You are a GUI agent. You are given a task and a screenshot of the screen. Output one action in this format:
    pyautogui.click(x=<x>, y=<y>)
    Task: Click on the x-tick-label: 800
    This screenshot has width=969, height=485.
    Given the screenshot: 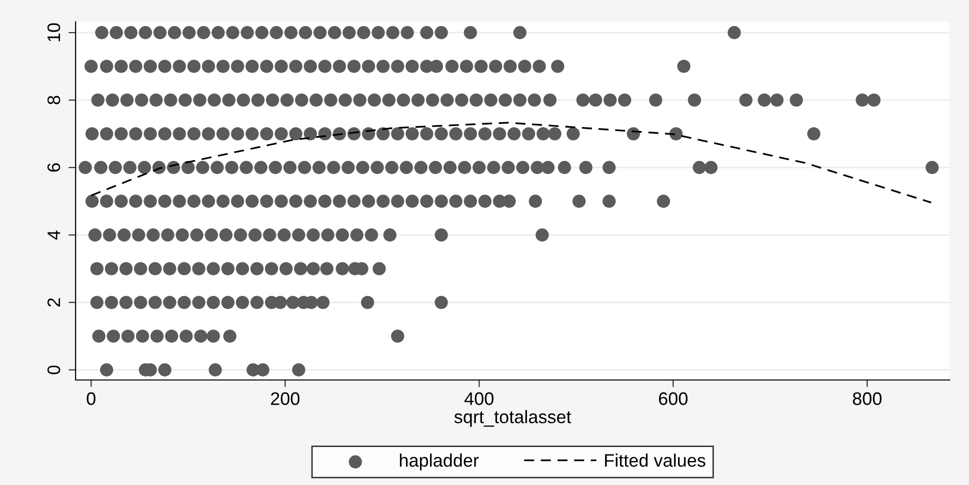 What is the action you would take?
    pyautogui.click(x=867, y=399)
    